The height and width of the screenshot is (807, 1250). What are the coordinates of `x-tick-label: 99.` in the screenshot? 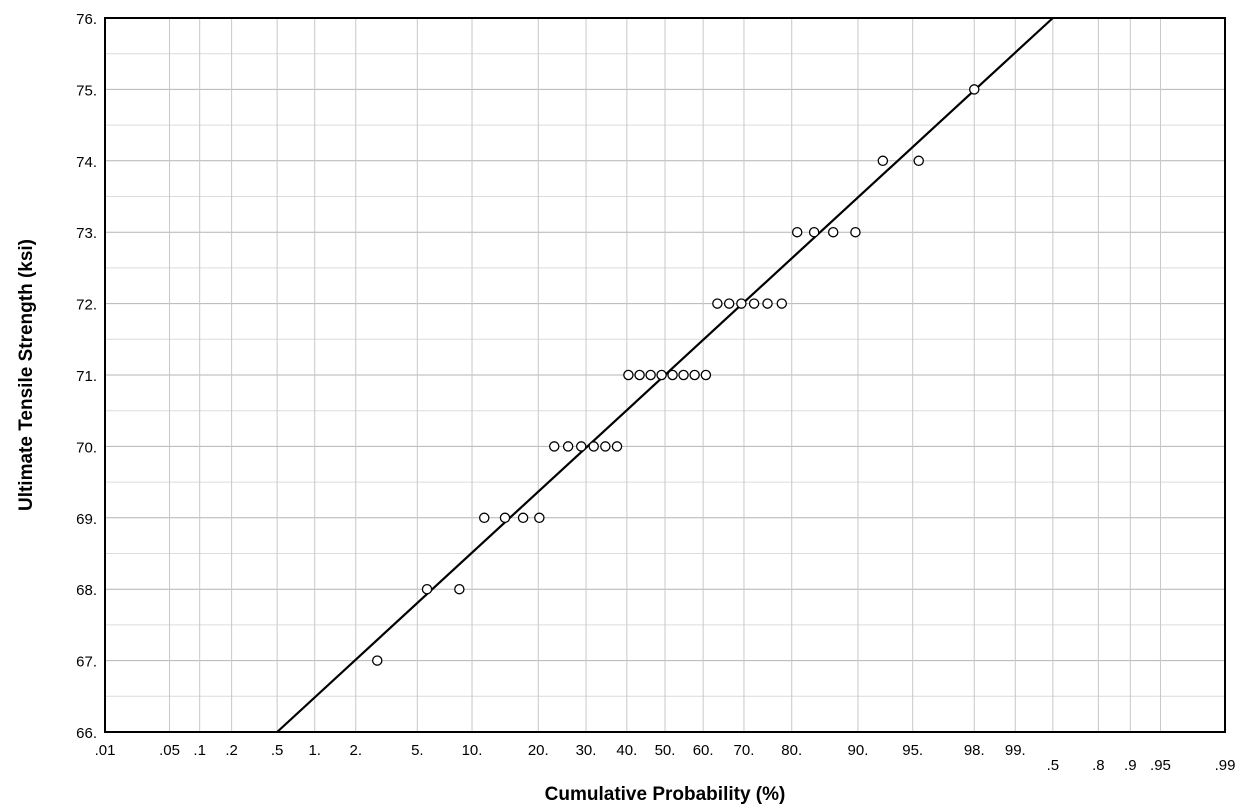 It's located at (1015, 750).